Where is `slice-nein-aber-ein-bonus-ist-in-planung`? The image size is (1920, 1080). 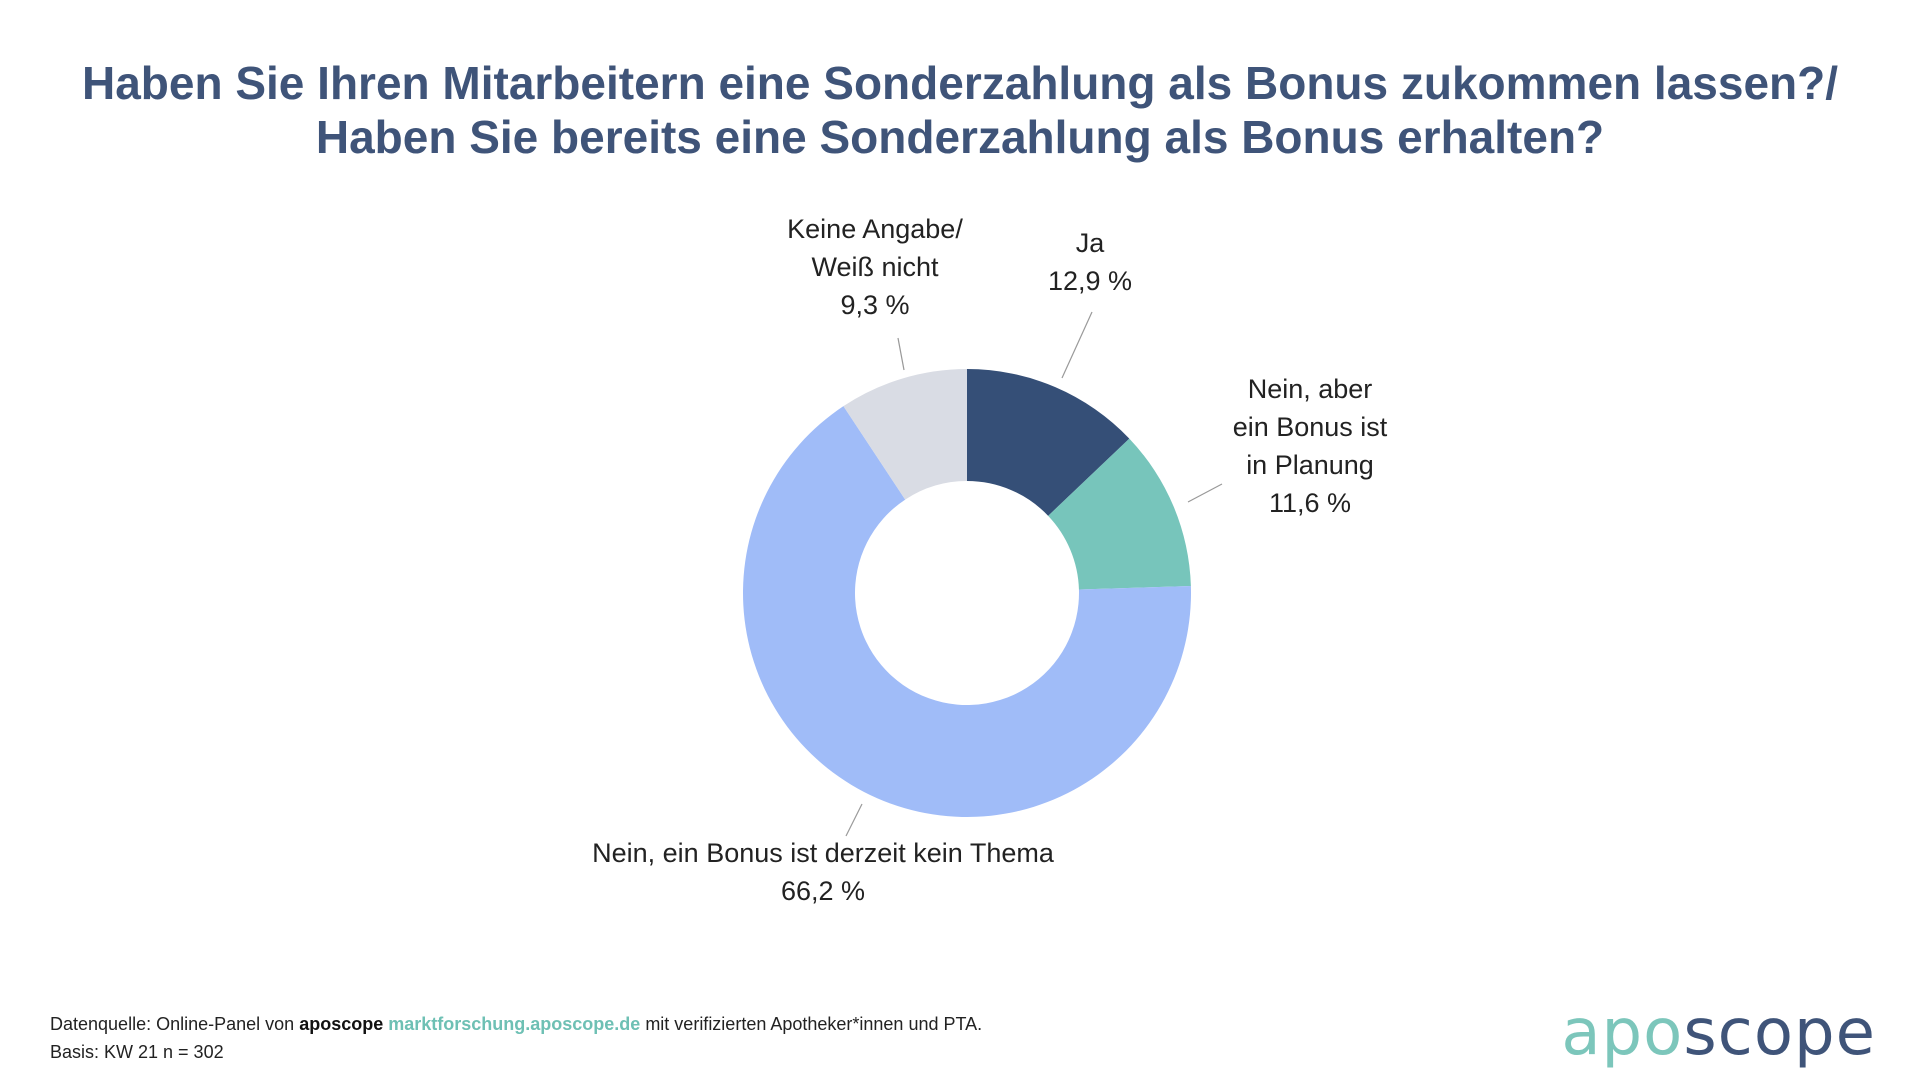
slice-nein-aber-ein-bonus-ist-in-planung is located at coordinates (1119, 514).